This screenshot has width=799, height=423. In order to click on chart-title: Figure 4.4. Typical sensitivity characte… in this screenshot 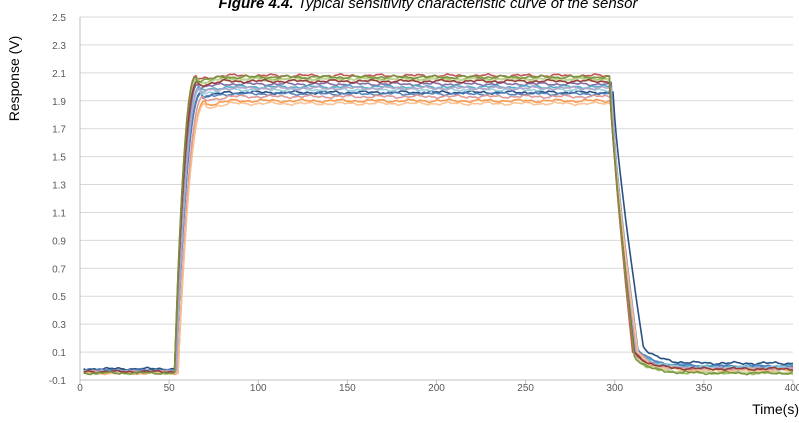, I will do `click(428, 6)`.